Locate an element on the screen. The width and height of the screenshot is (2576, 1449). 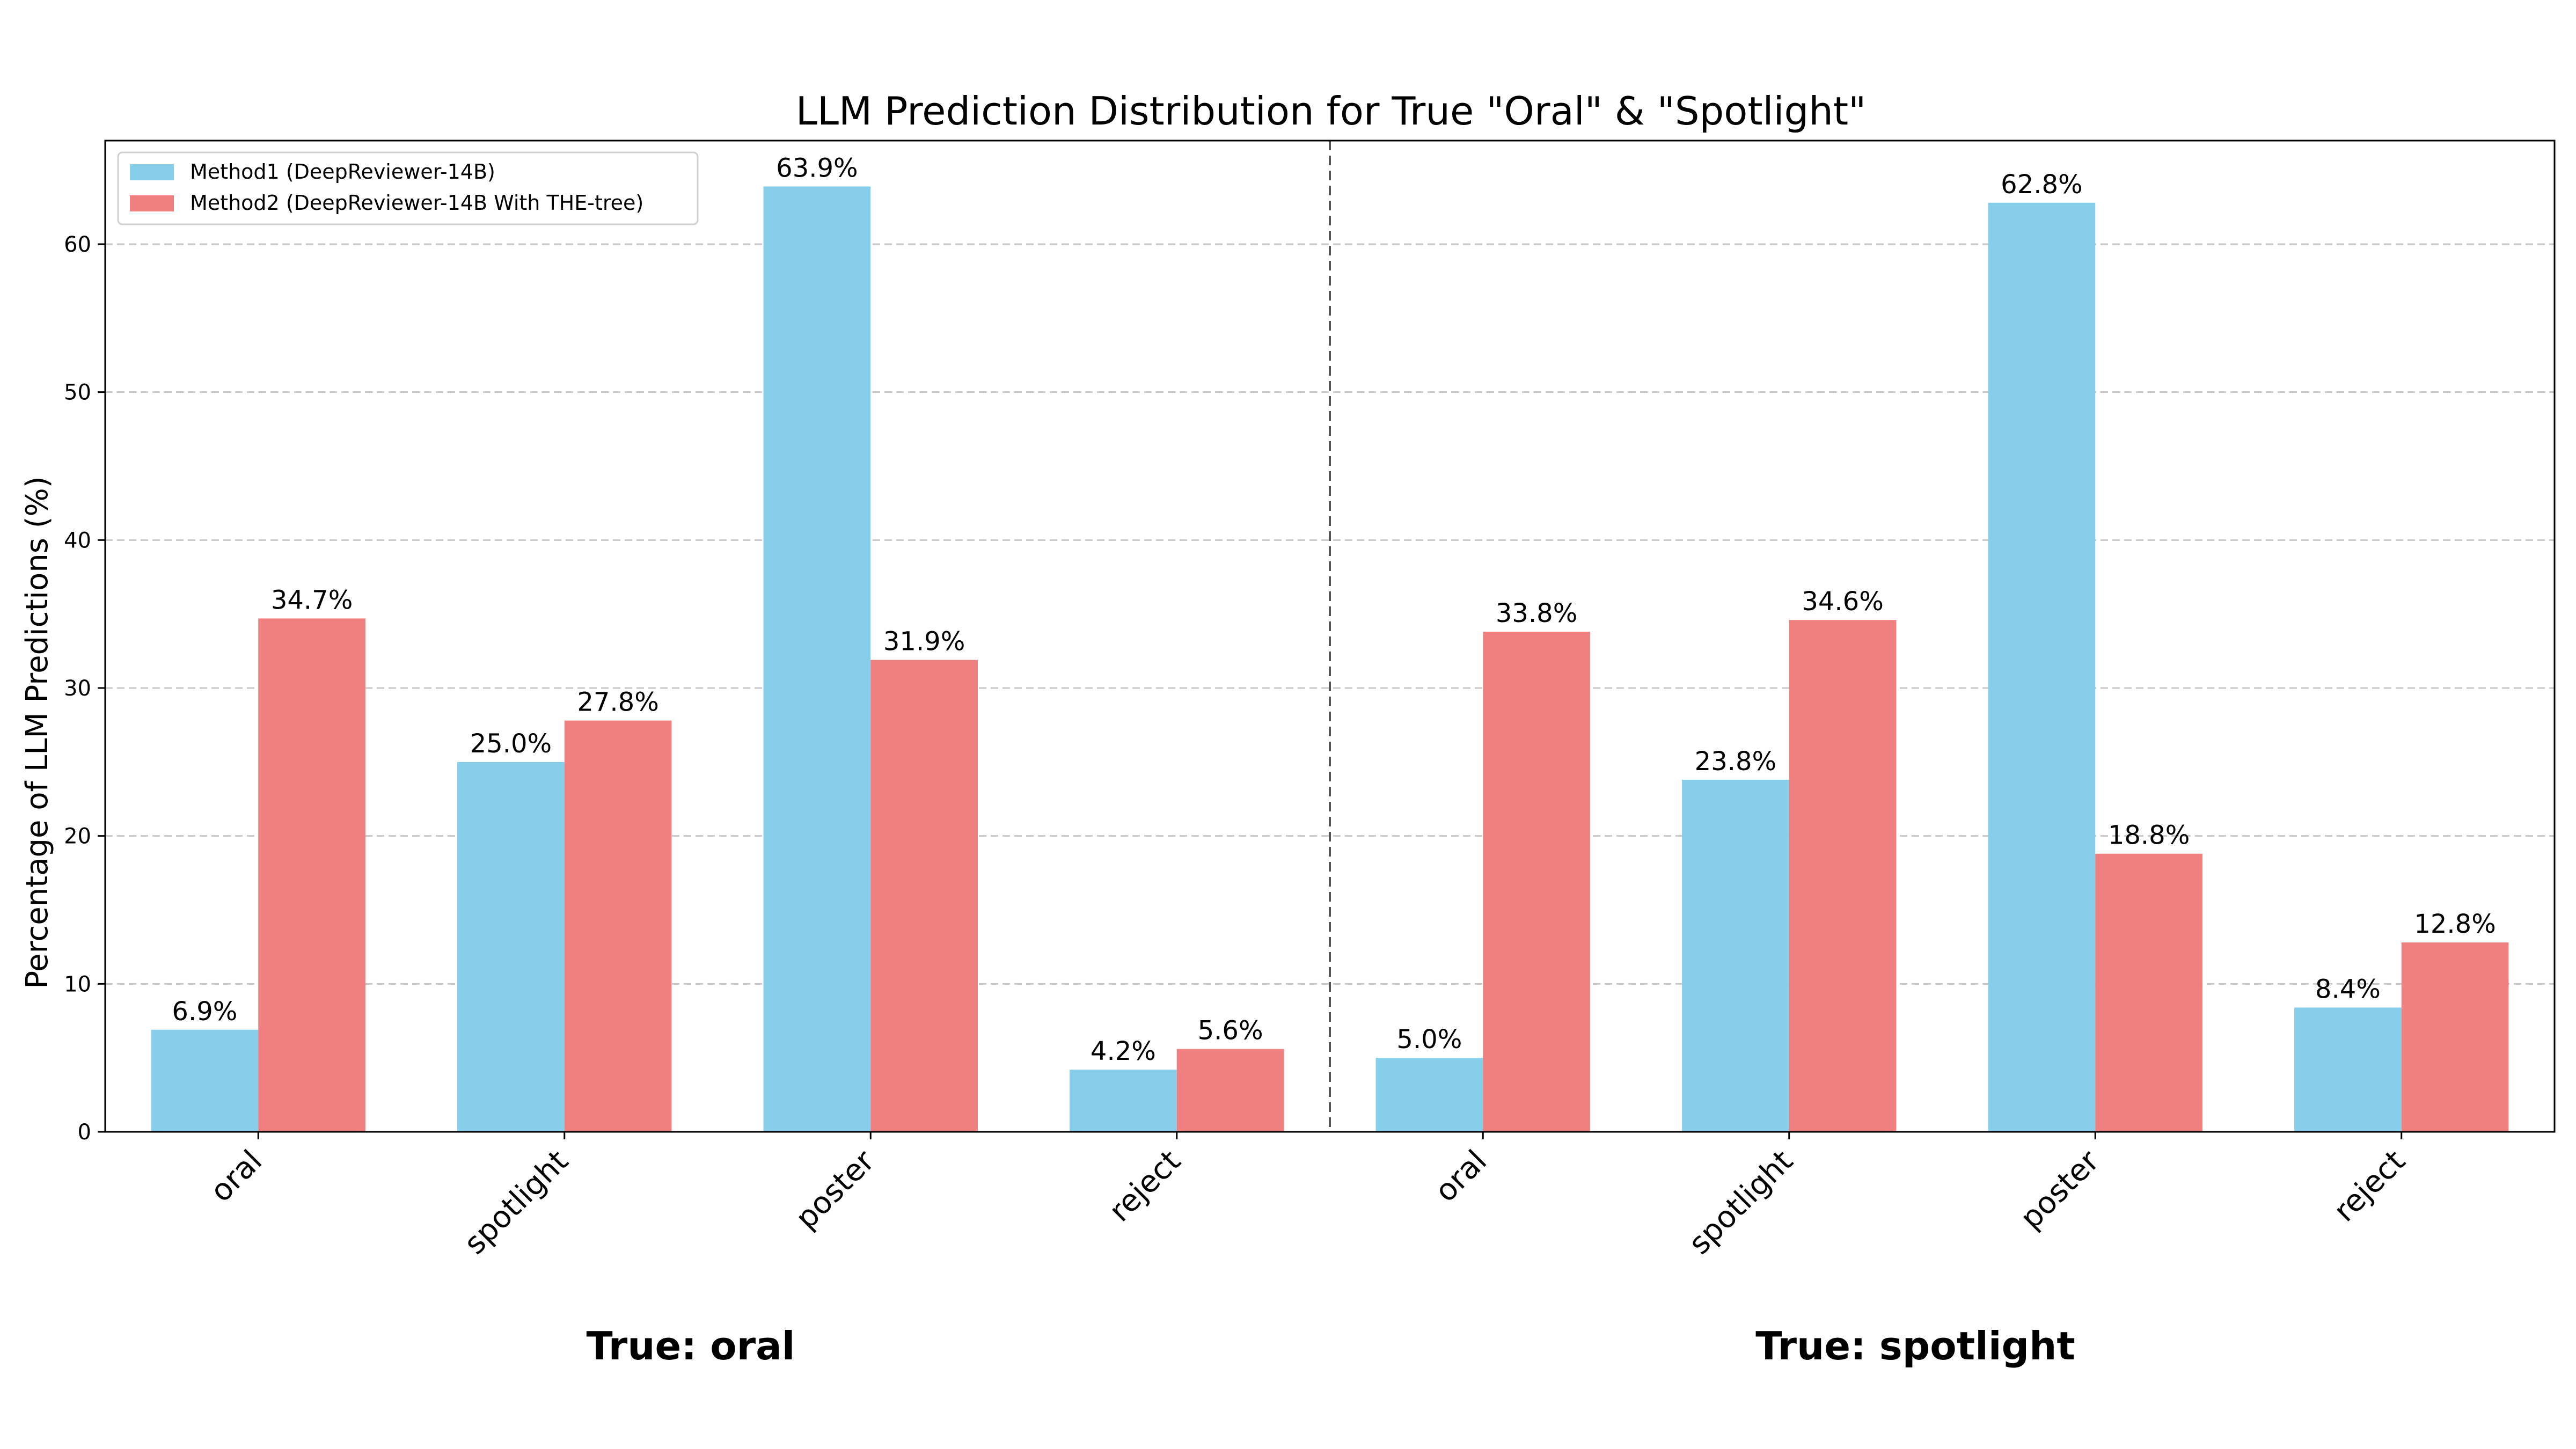
y-tick-label: 50 is located at coordinates (77, 392).